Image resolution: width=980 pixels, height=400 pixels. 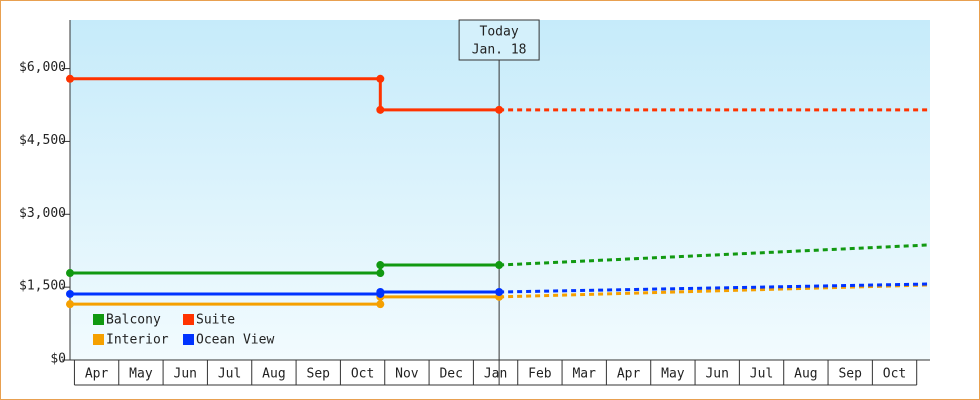 I want to click on x-tick-label: Mar, so click(x=584, y=374).